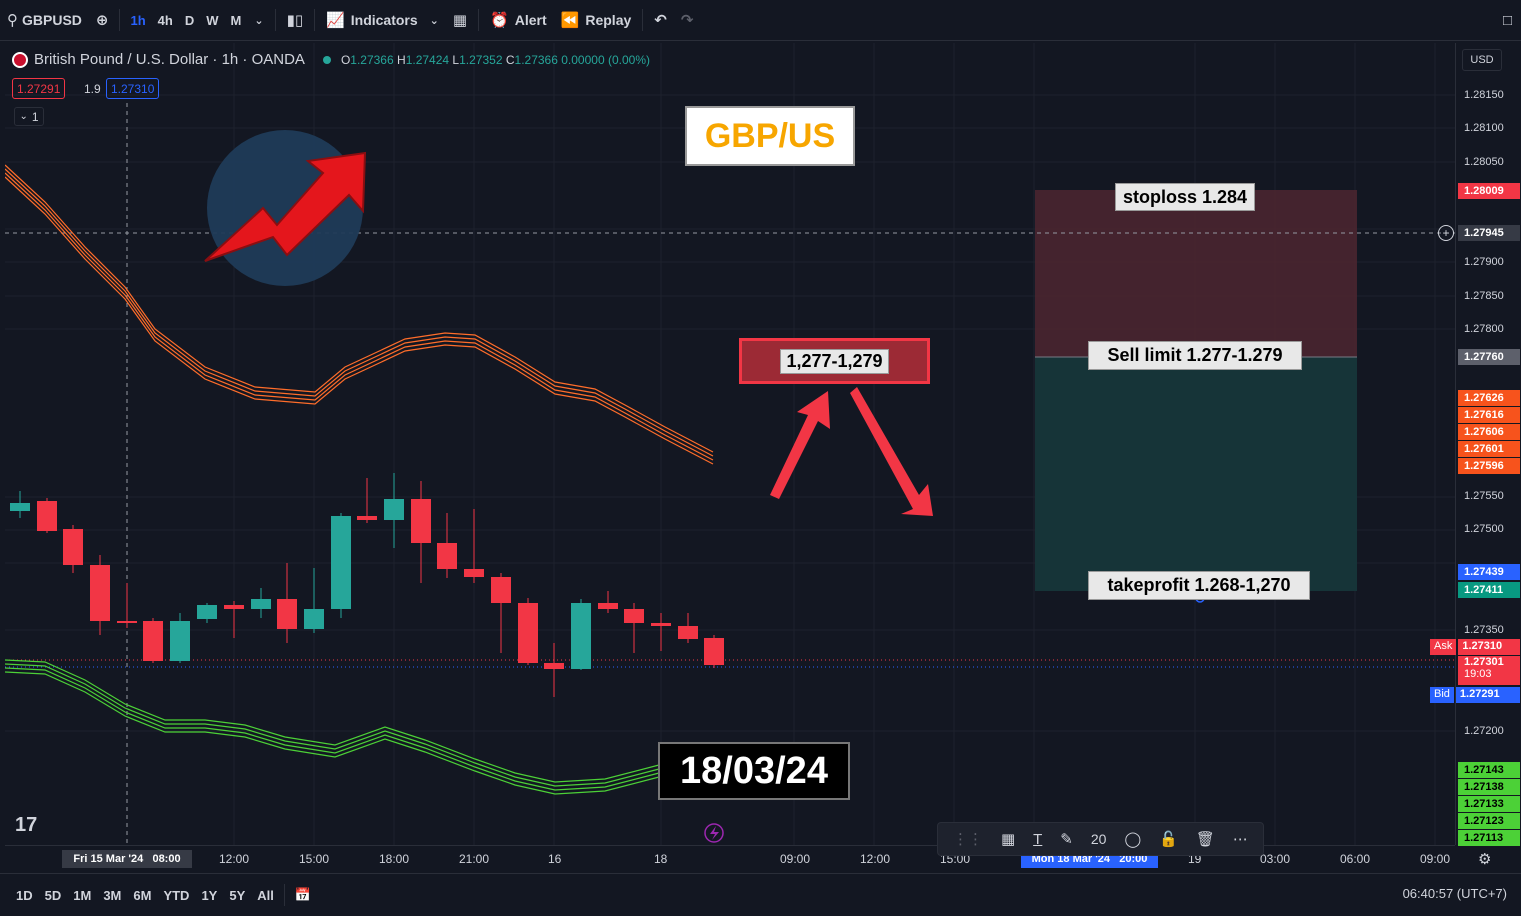  I want to click on arrow-down-icon, so click(891, 451).